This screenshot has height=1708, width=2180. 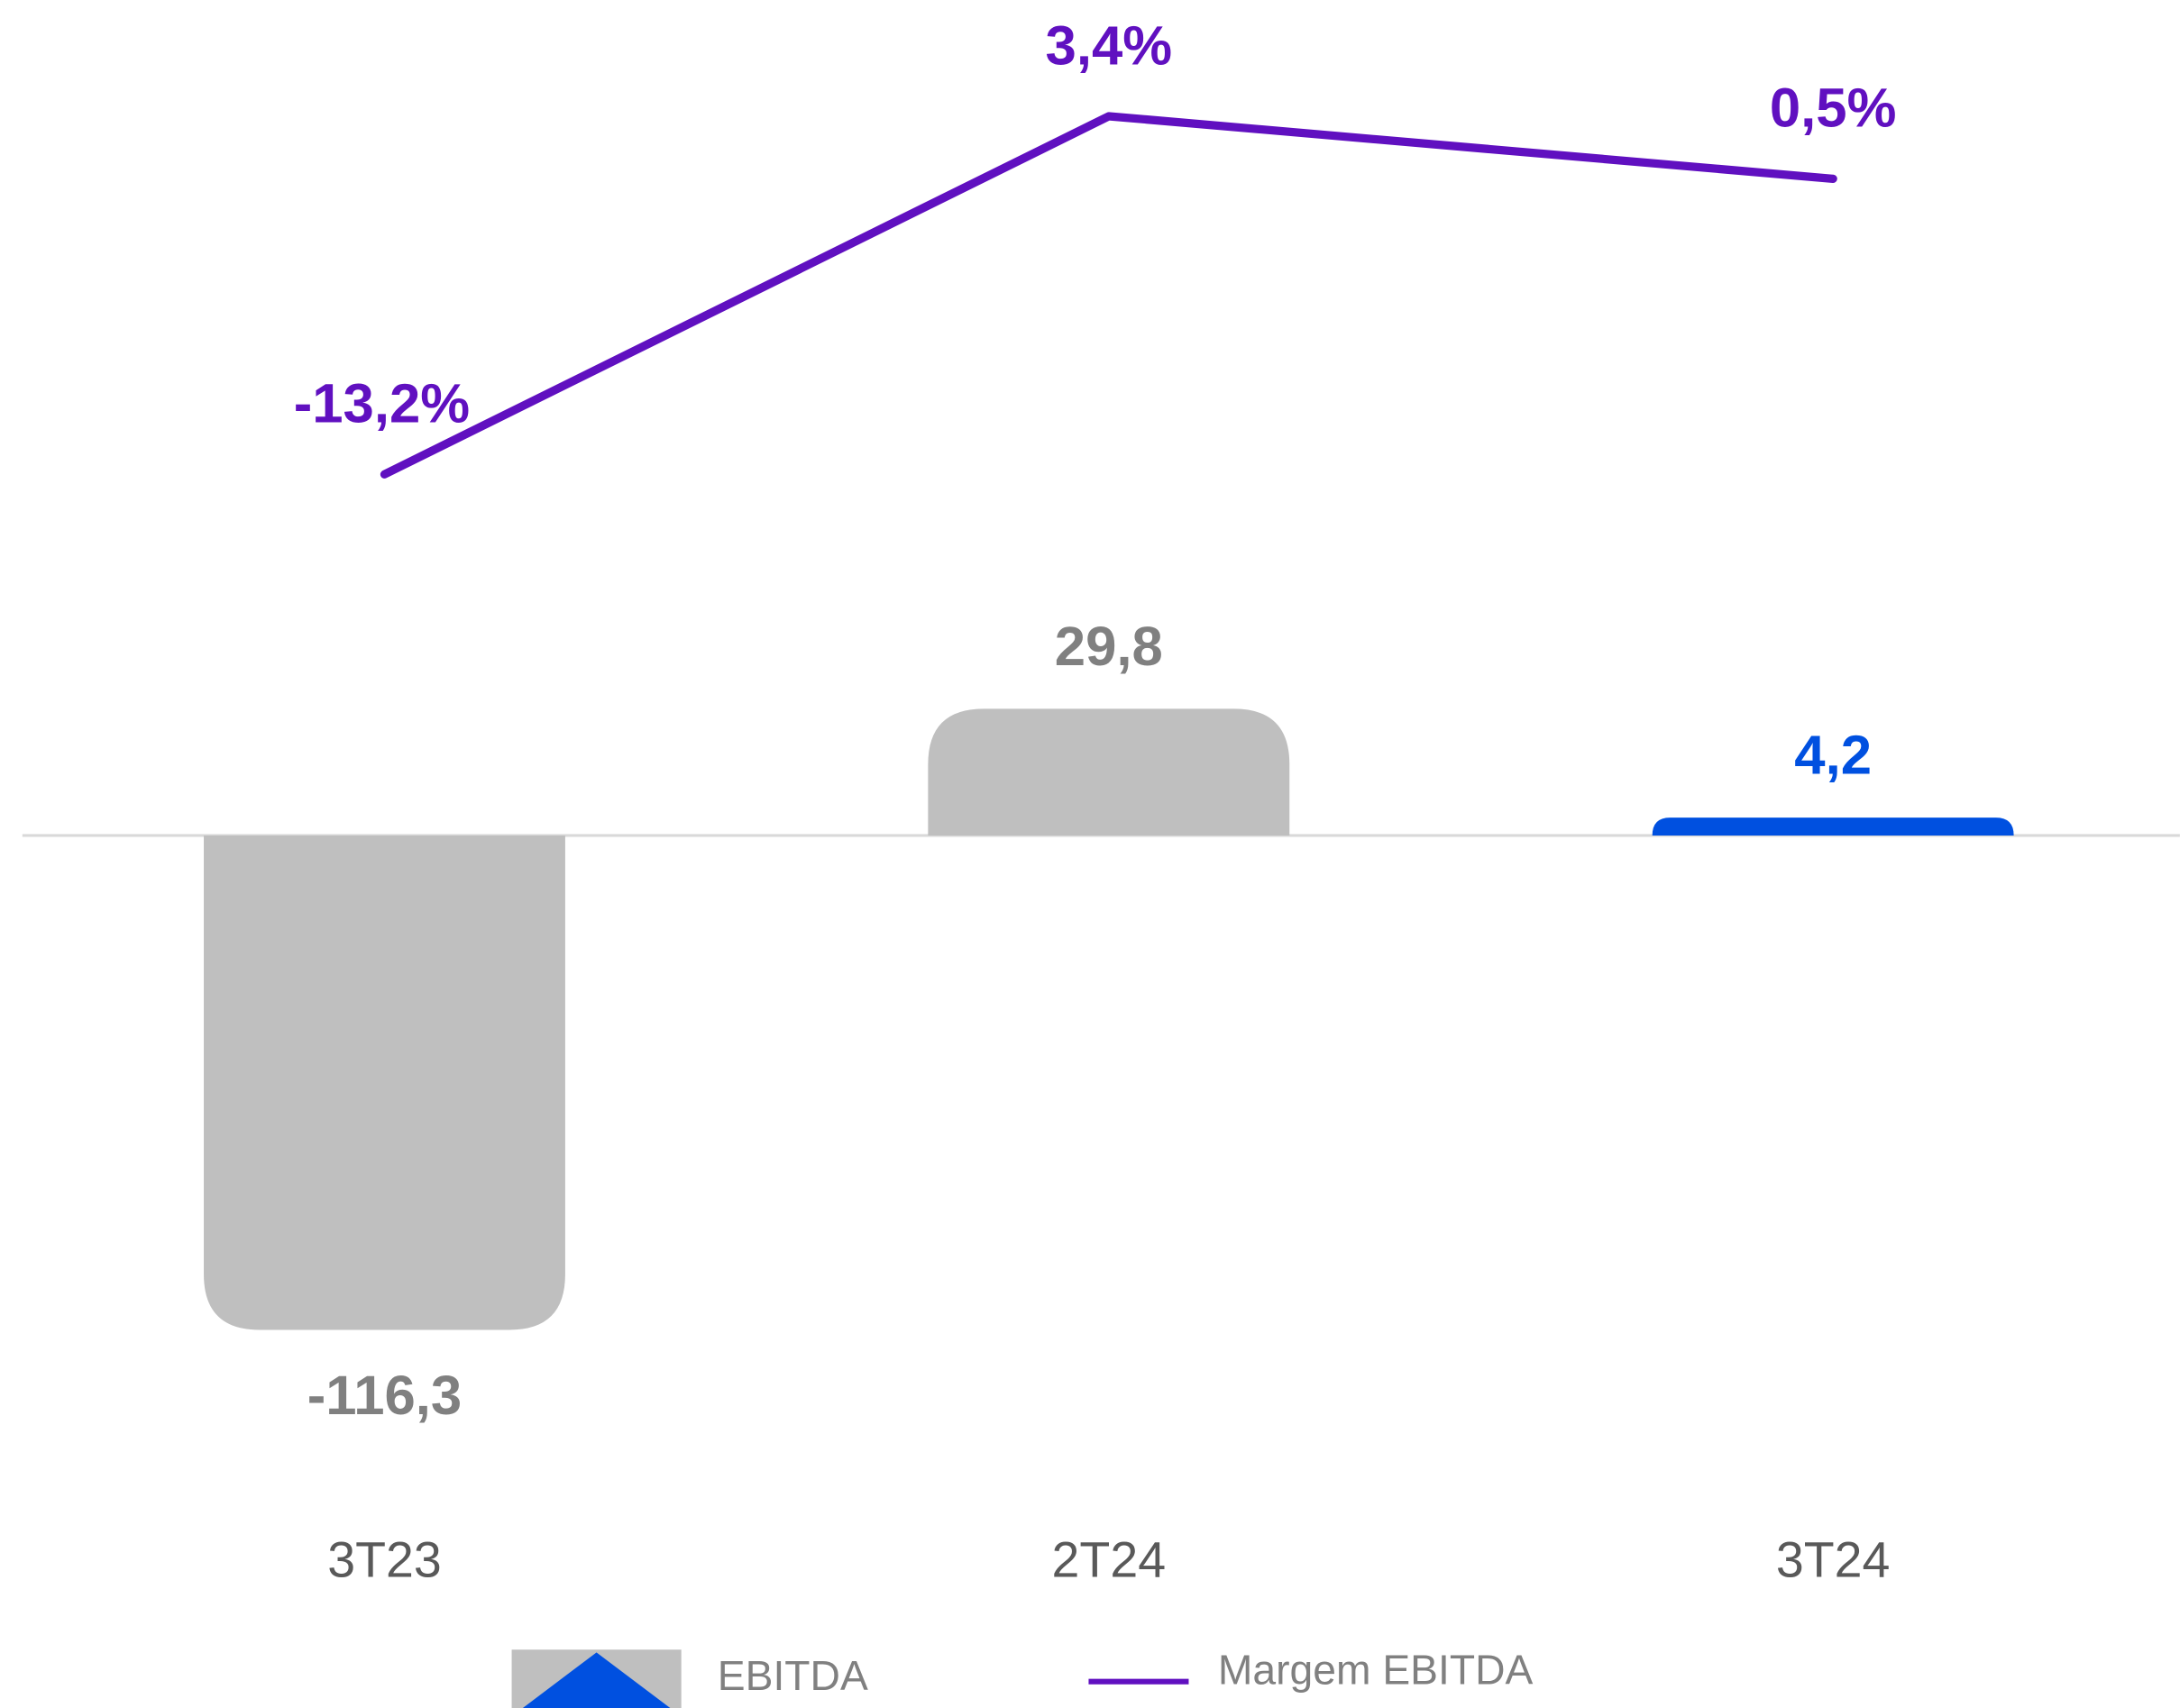 What do you see at coordinates (1108, 295) in the screenshot?
I see `line` at bounding box center [1108, 295].